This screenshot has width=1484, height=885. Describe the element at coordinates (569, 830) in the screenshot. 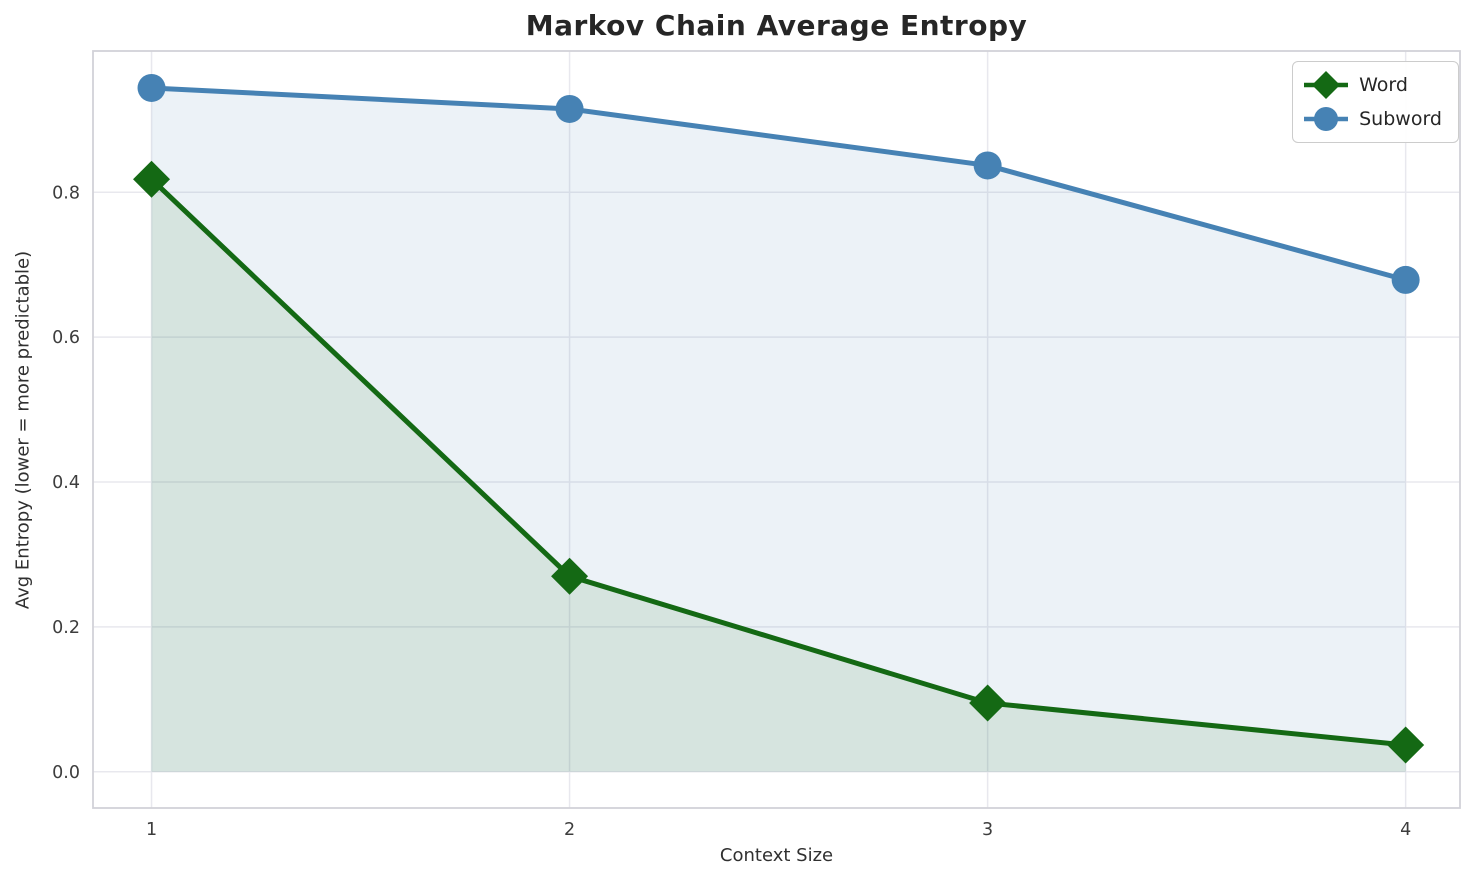

I see `x-tick-label: 2` at that location.